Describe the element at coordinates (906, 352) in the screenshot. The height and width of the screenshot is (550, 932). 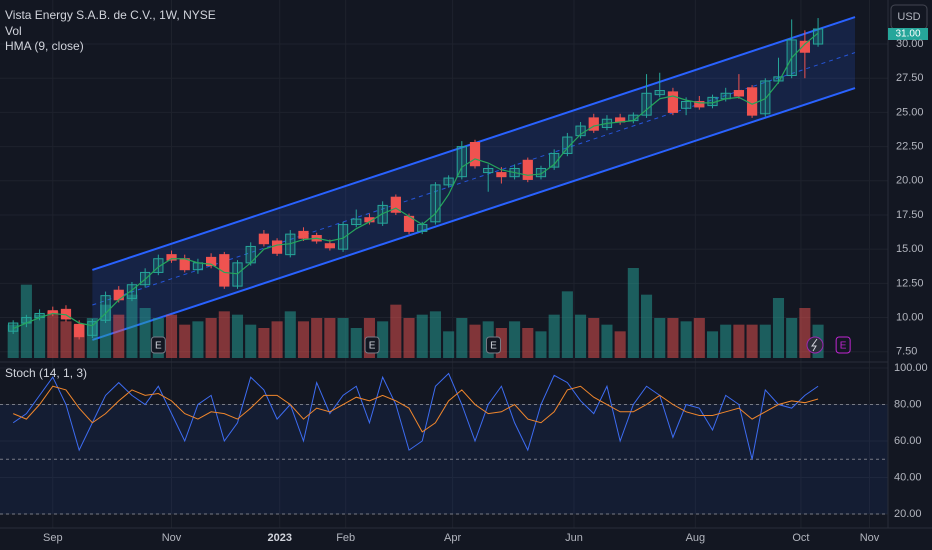
I see `y-tick-label: 7.50` at that location.